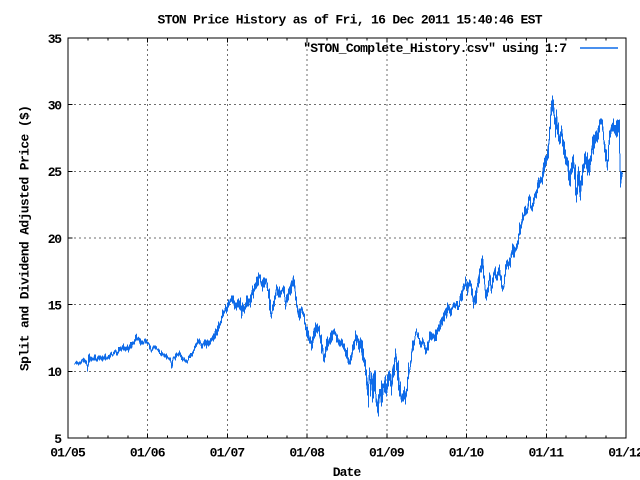 Image resolution: width=640 pixels, height=480 pixels. Describe the element at coordinates (148, 452) in the screenshot. I see `svg-text: 01/06` at that location.